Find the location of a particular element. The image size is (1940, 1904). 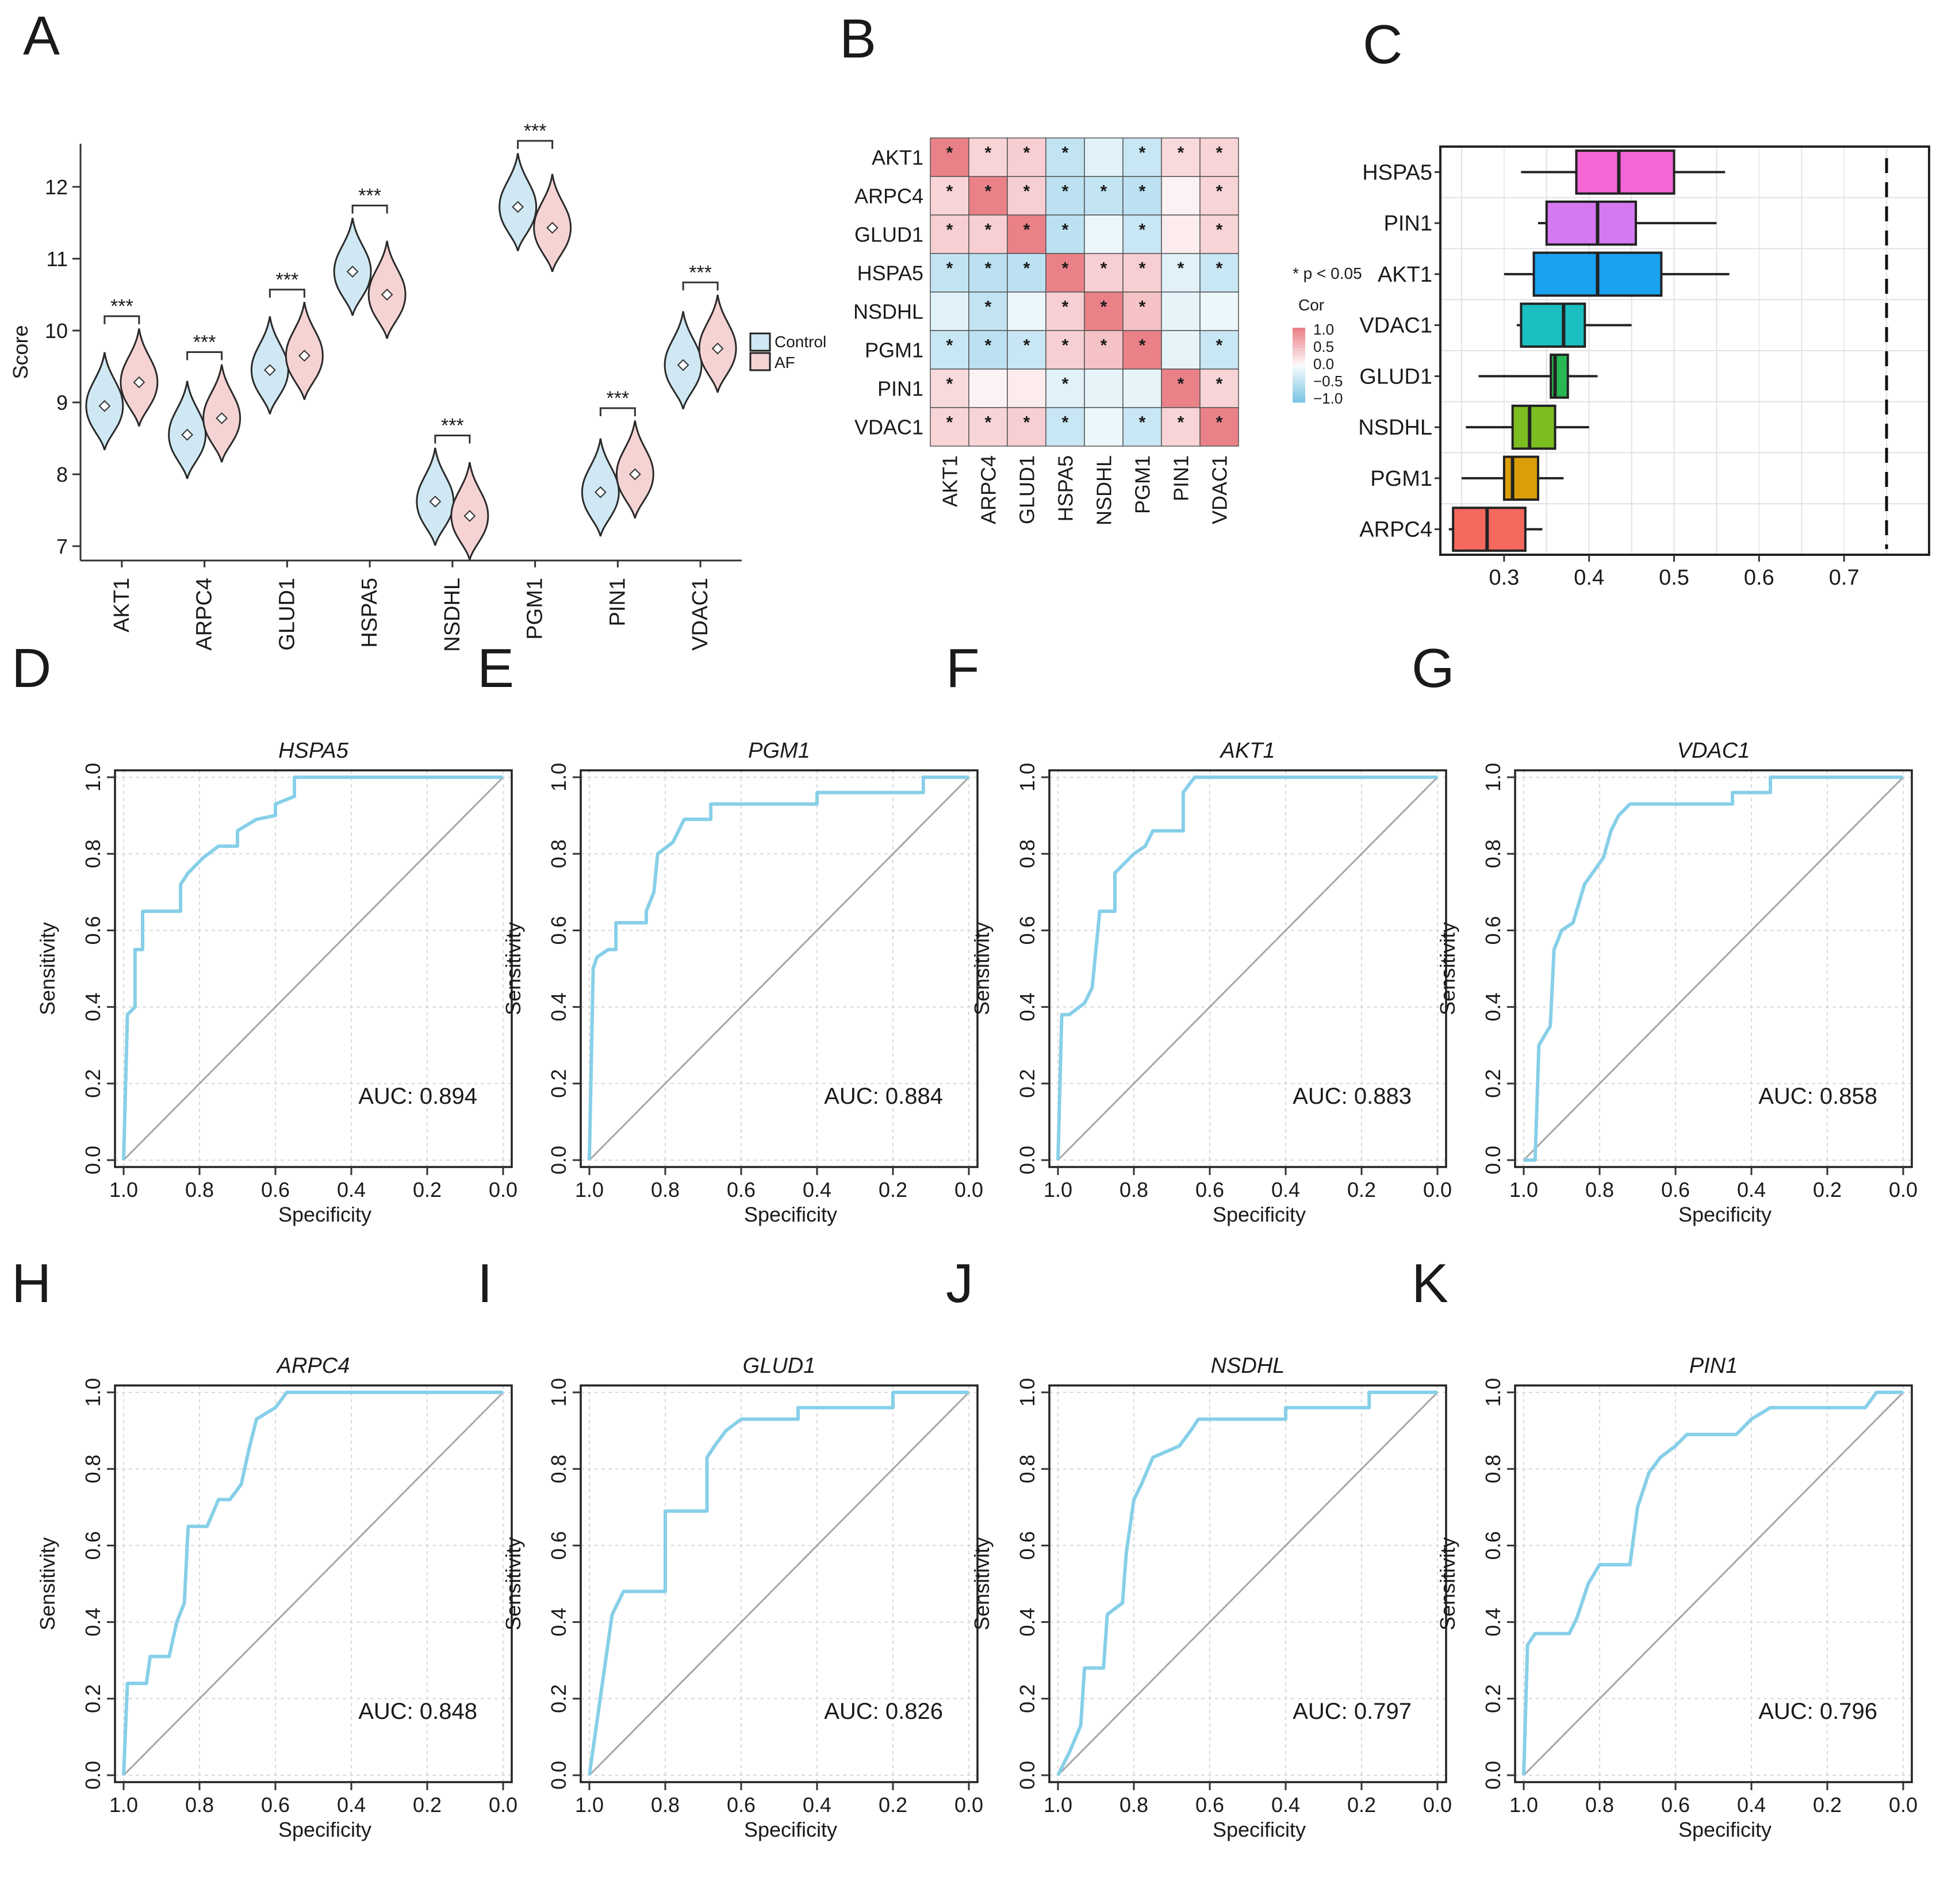

col-label-pin1: PIN1 is located at coordinates (1181, 478).